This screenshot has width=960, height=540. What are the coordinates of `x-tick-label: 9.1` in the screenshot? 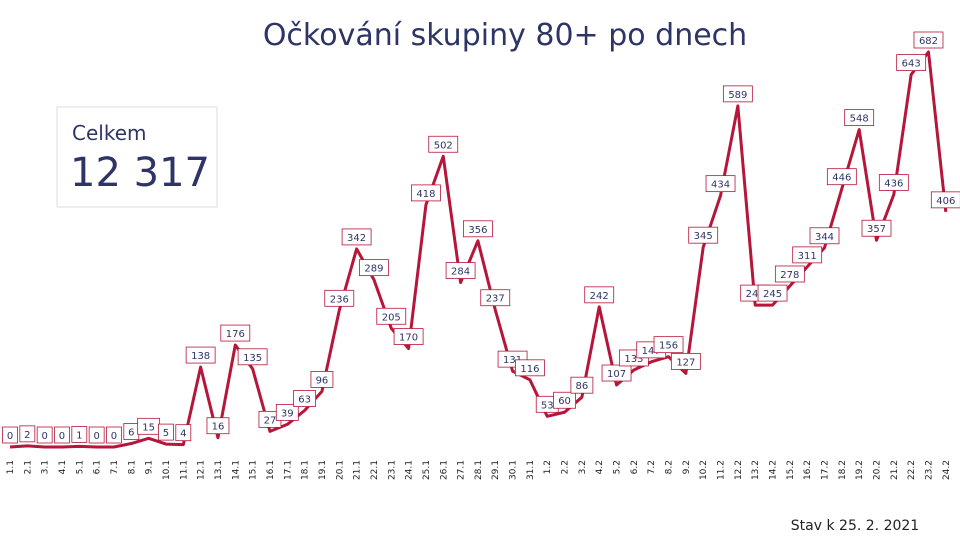 It's located at (150, 467).